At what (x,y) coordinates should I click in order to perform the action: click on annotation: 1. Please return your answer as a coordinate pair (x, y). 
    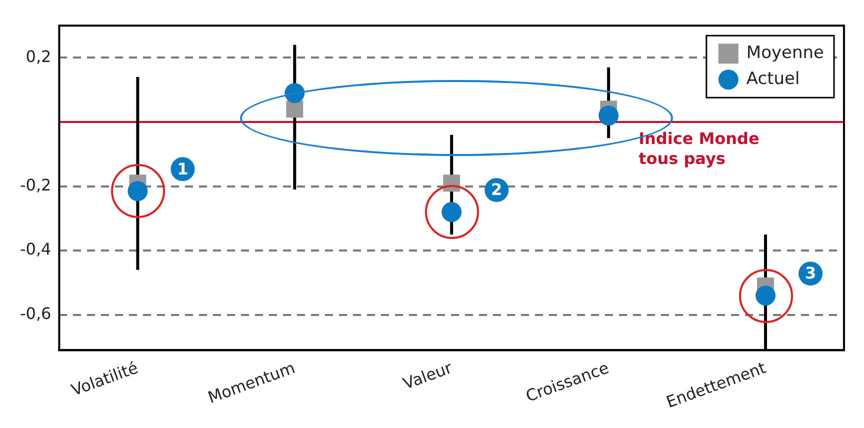
    Looking at the image, I should click on (182, 168).